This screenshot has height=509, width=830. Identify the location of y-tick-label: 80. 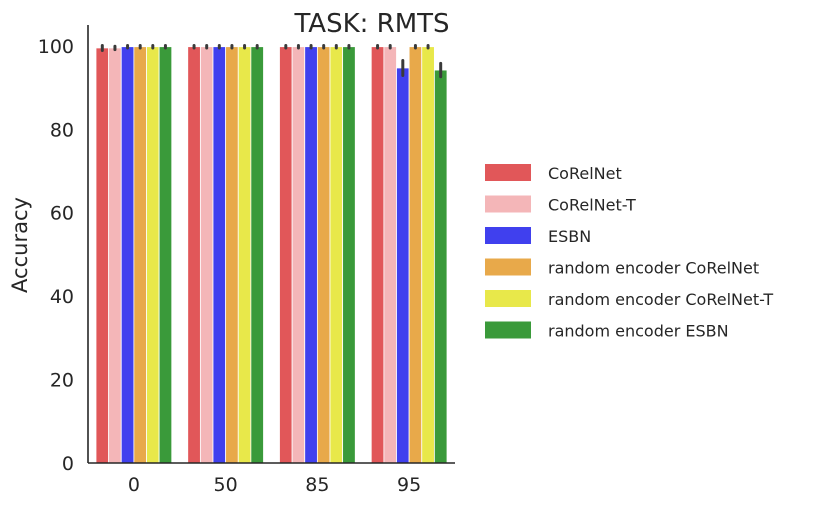
(62, 130).